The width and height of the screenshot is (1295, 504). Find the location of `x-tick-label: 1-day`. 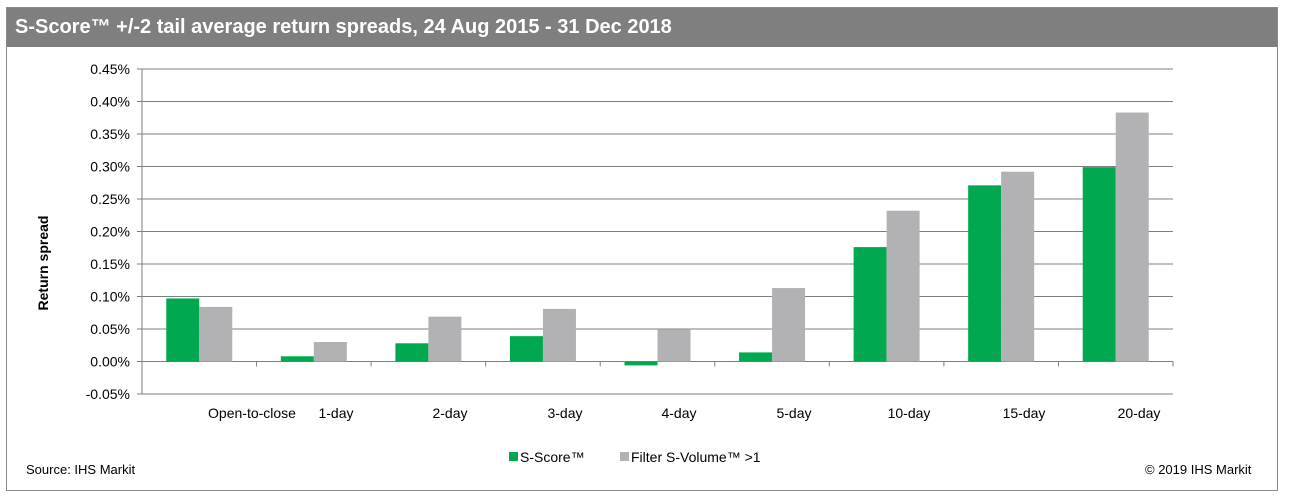

x-tick-label: 1-day is located at coordinates (335, 413).